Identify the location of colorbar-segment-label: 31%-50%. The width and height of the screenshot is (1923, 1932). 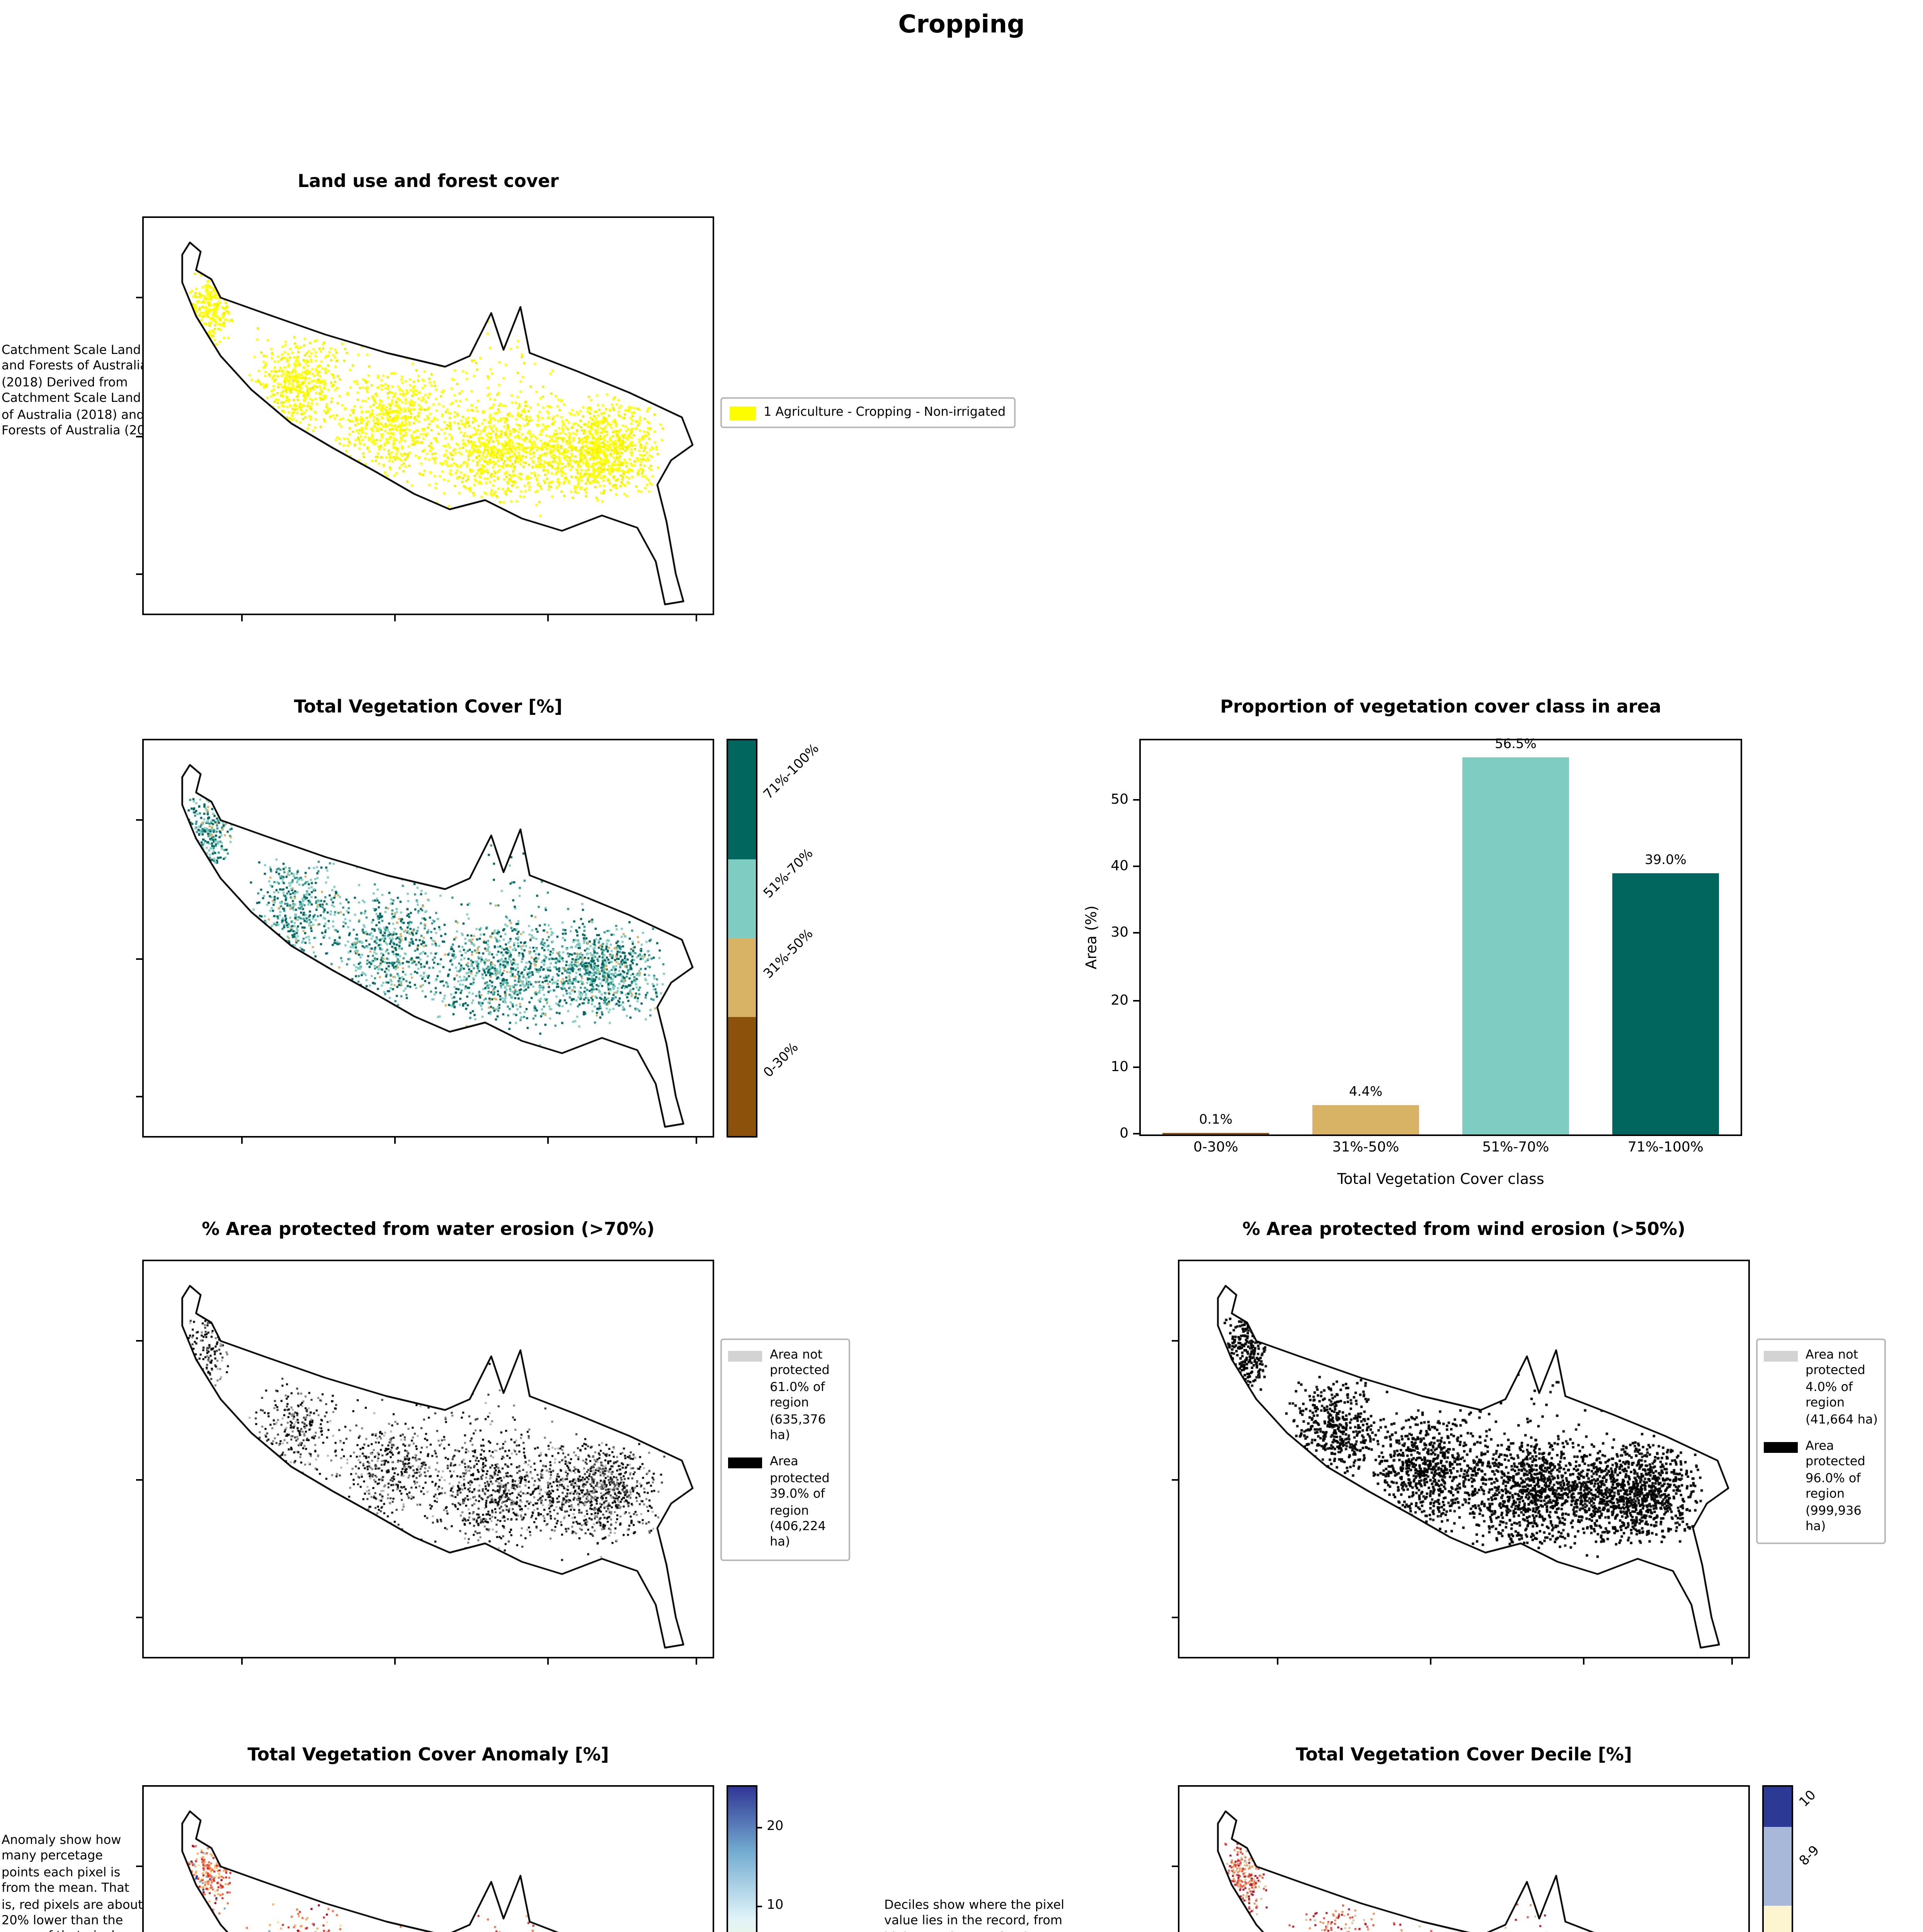
(789, 954).